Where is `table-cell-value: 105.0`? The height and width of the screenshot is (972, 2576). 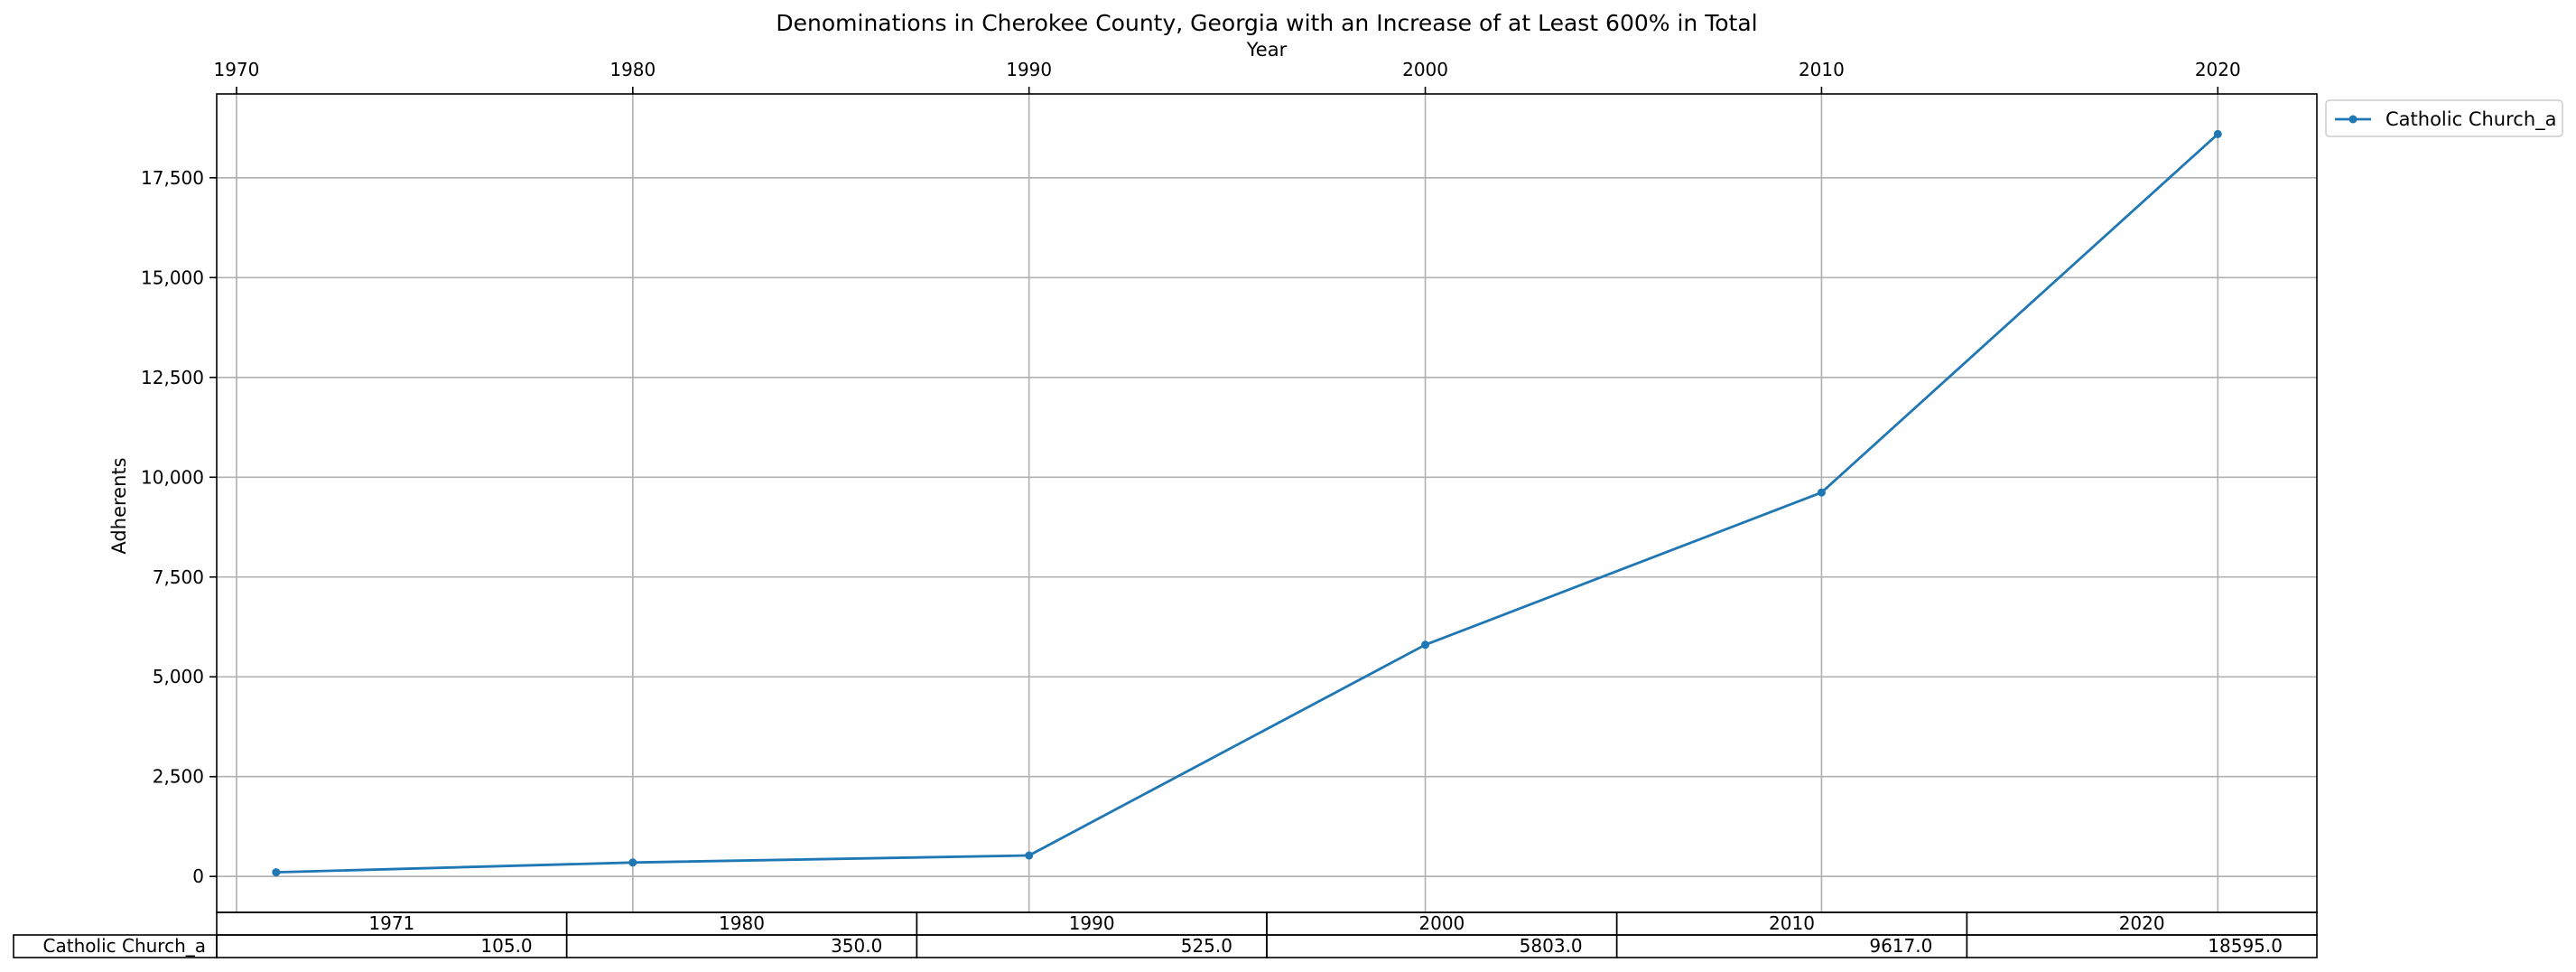 table-cell-value: 105.0 is located at coordinates (506, 946).